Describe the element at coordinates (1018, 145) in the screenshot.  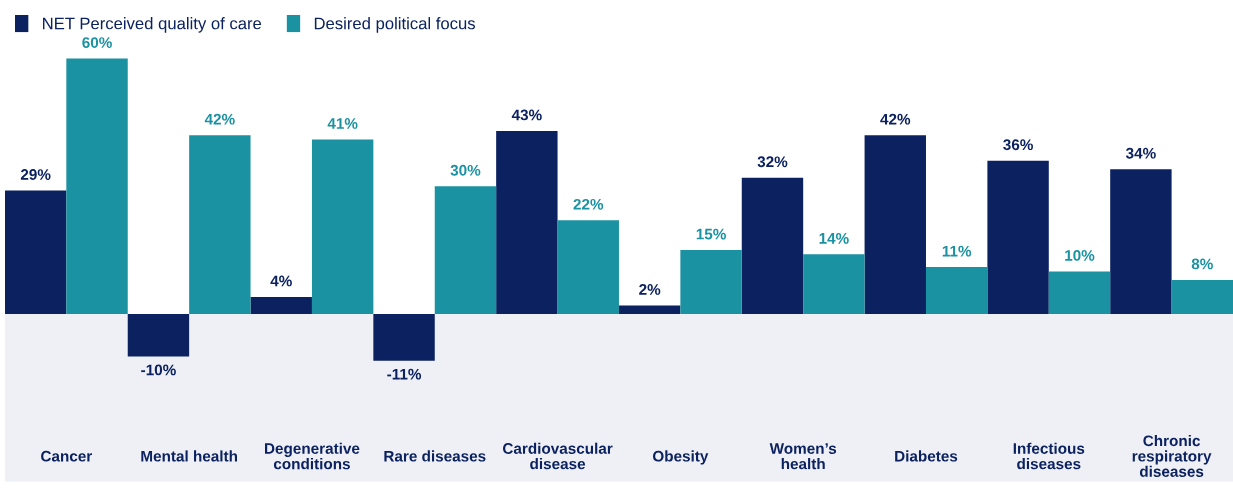
I see `data-label: 36%` at that location.